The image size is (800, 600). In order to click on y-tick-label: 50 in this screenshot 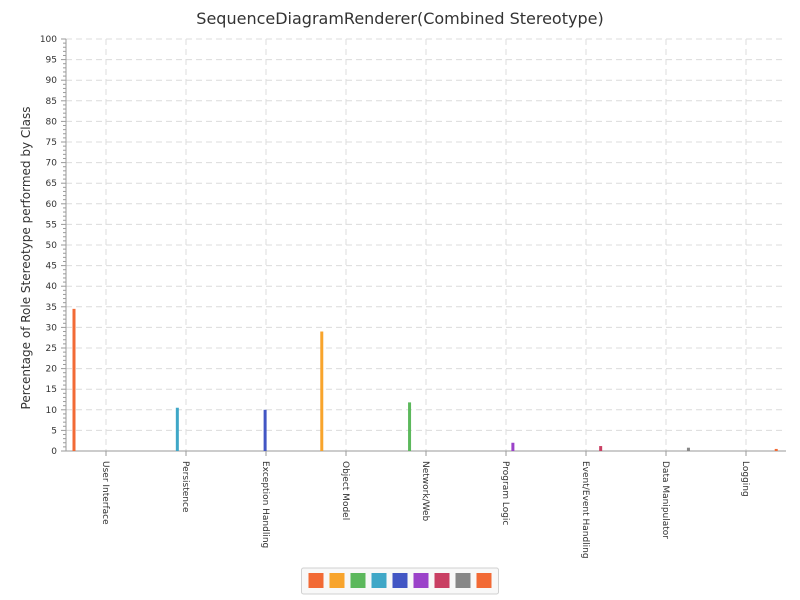, I will do `click(52, 246)`.